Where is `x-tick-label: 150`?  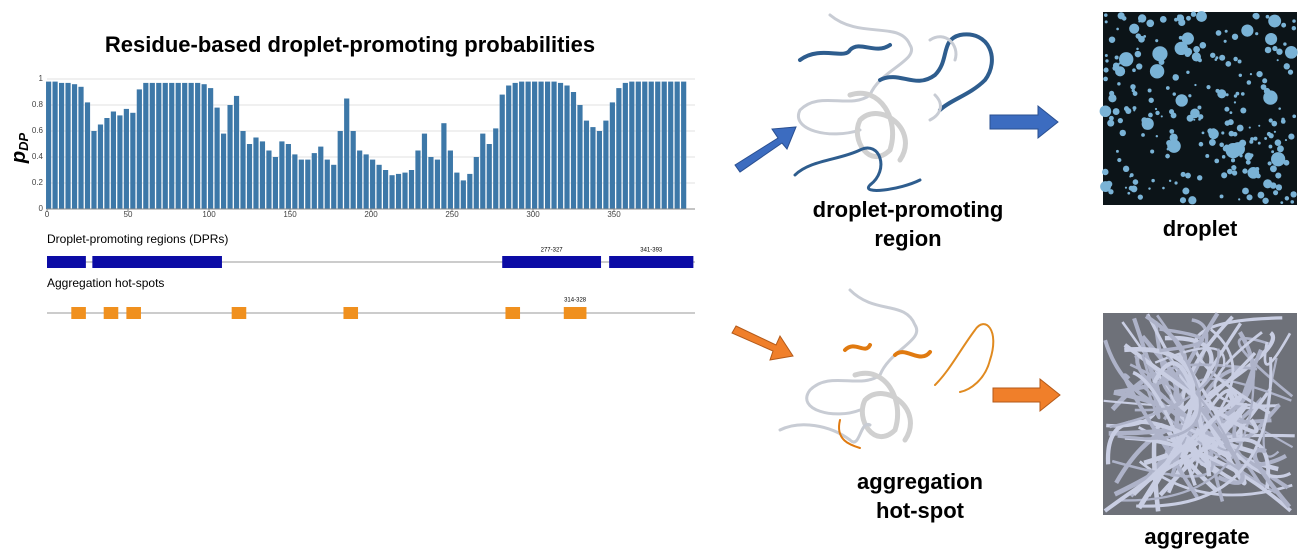 x-tick-label: 150 is located at coordinates (290, 214).